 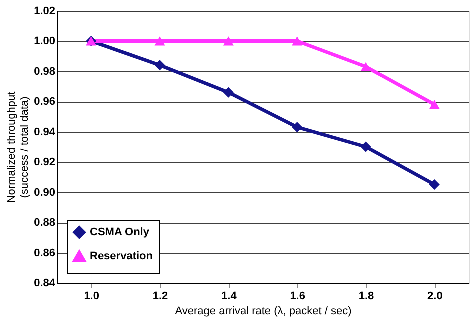 What do you see at coordinates (230, 296) in the screenshot?
I see `x-tick-label: 1.4` at bounding box center [230, 296].